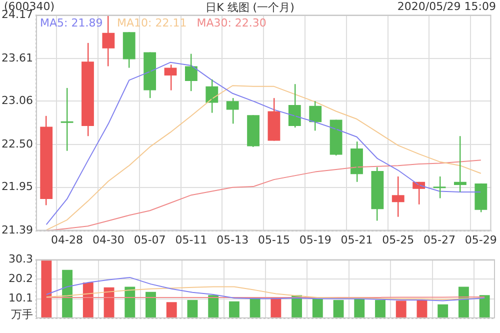 Image resolution: width=500 pixels, height=333 pixels. What do you see at coordinates (17, 101) in the screenshot?
I see `y-tick-label: 23.06` at bounding box center [17, 101].